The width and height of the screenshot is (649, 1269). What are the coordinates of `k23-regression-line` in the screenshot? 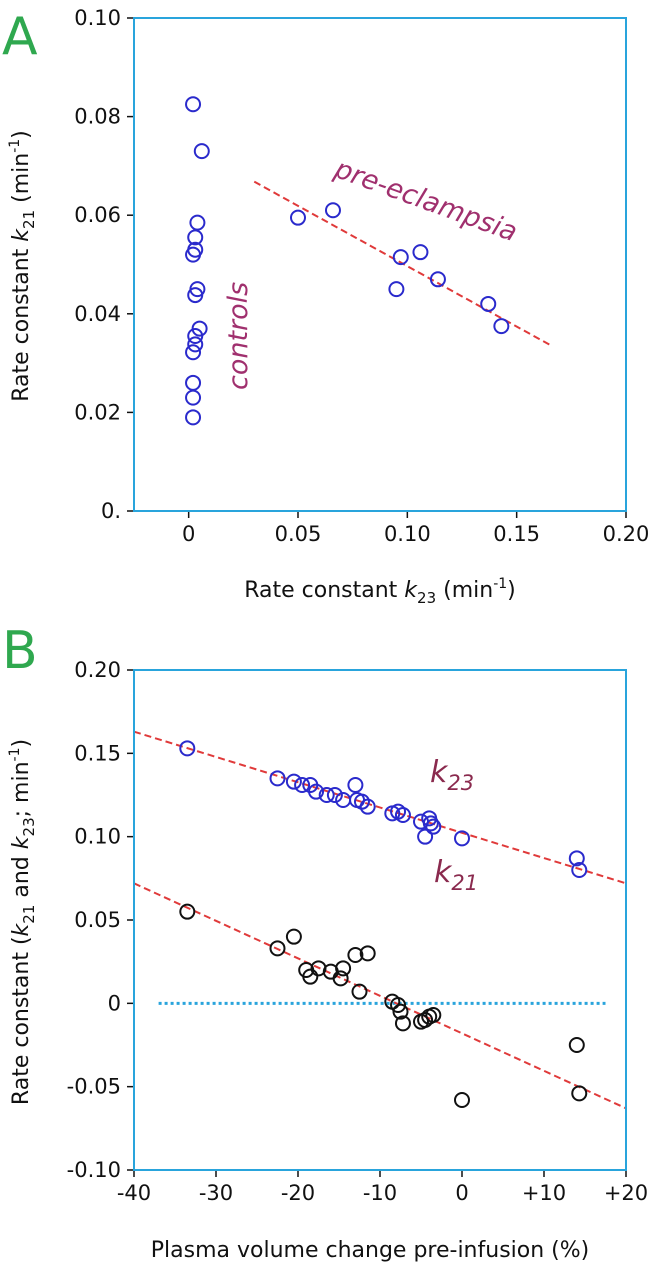 It's located at (380, 807).